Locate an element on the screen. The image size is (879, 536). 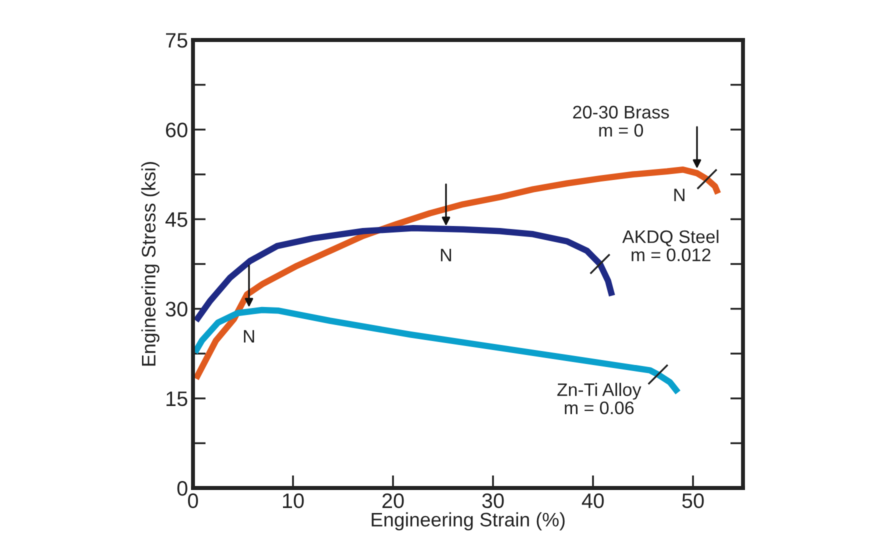
y-tick-label: 60 is located at coordinates (177, 130).